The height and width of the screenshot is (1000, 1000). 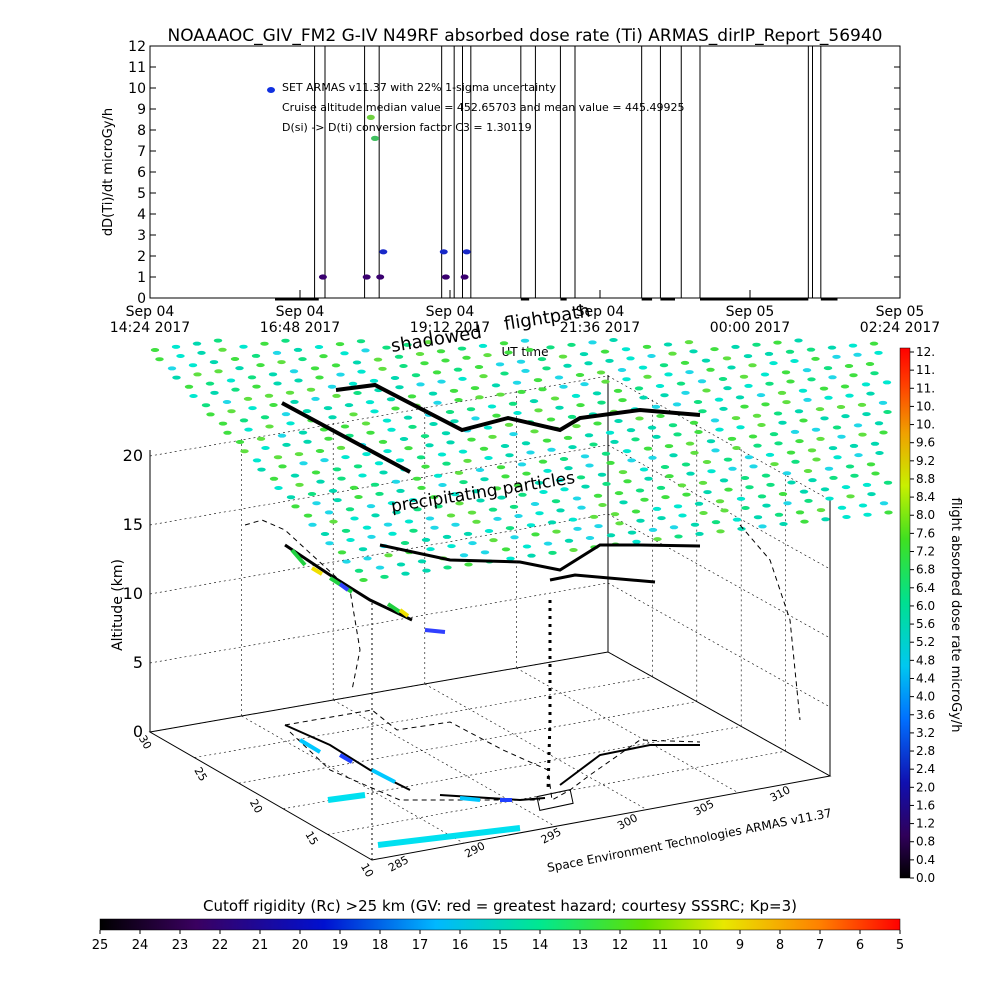 I want to click on top-y-tick-label: 2, so click(x=141, y=257).